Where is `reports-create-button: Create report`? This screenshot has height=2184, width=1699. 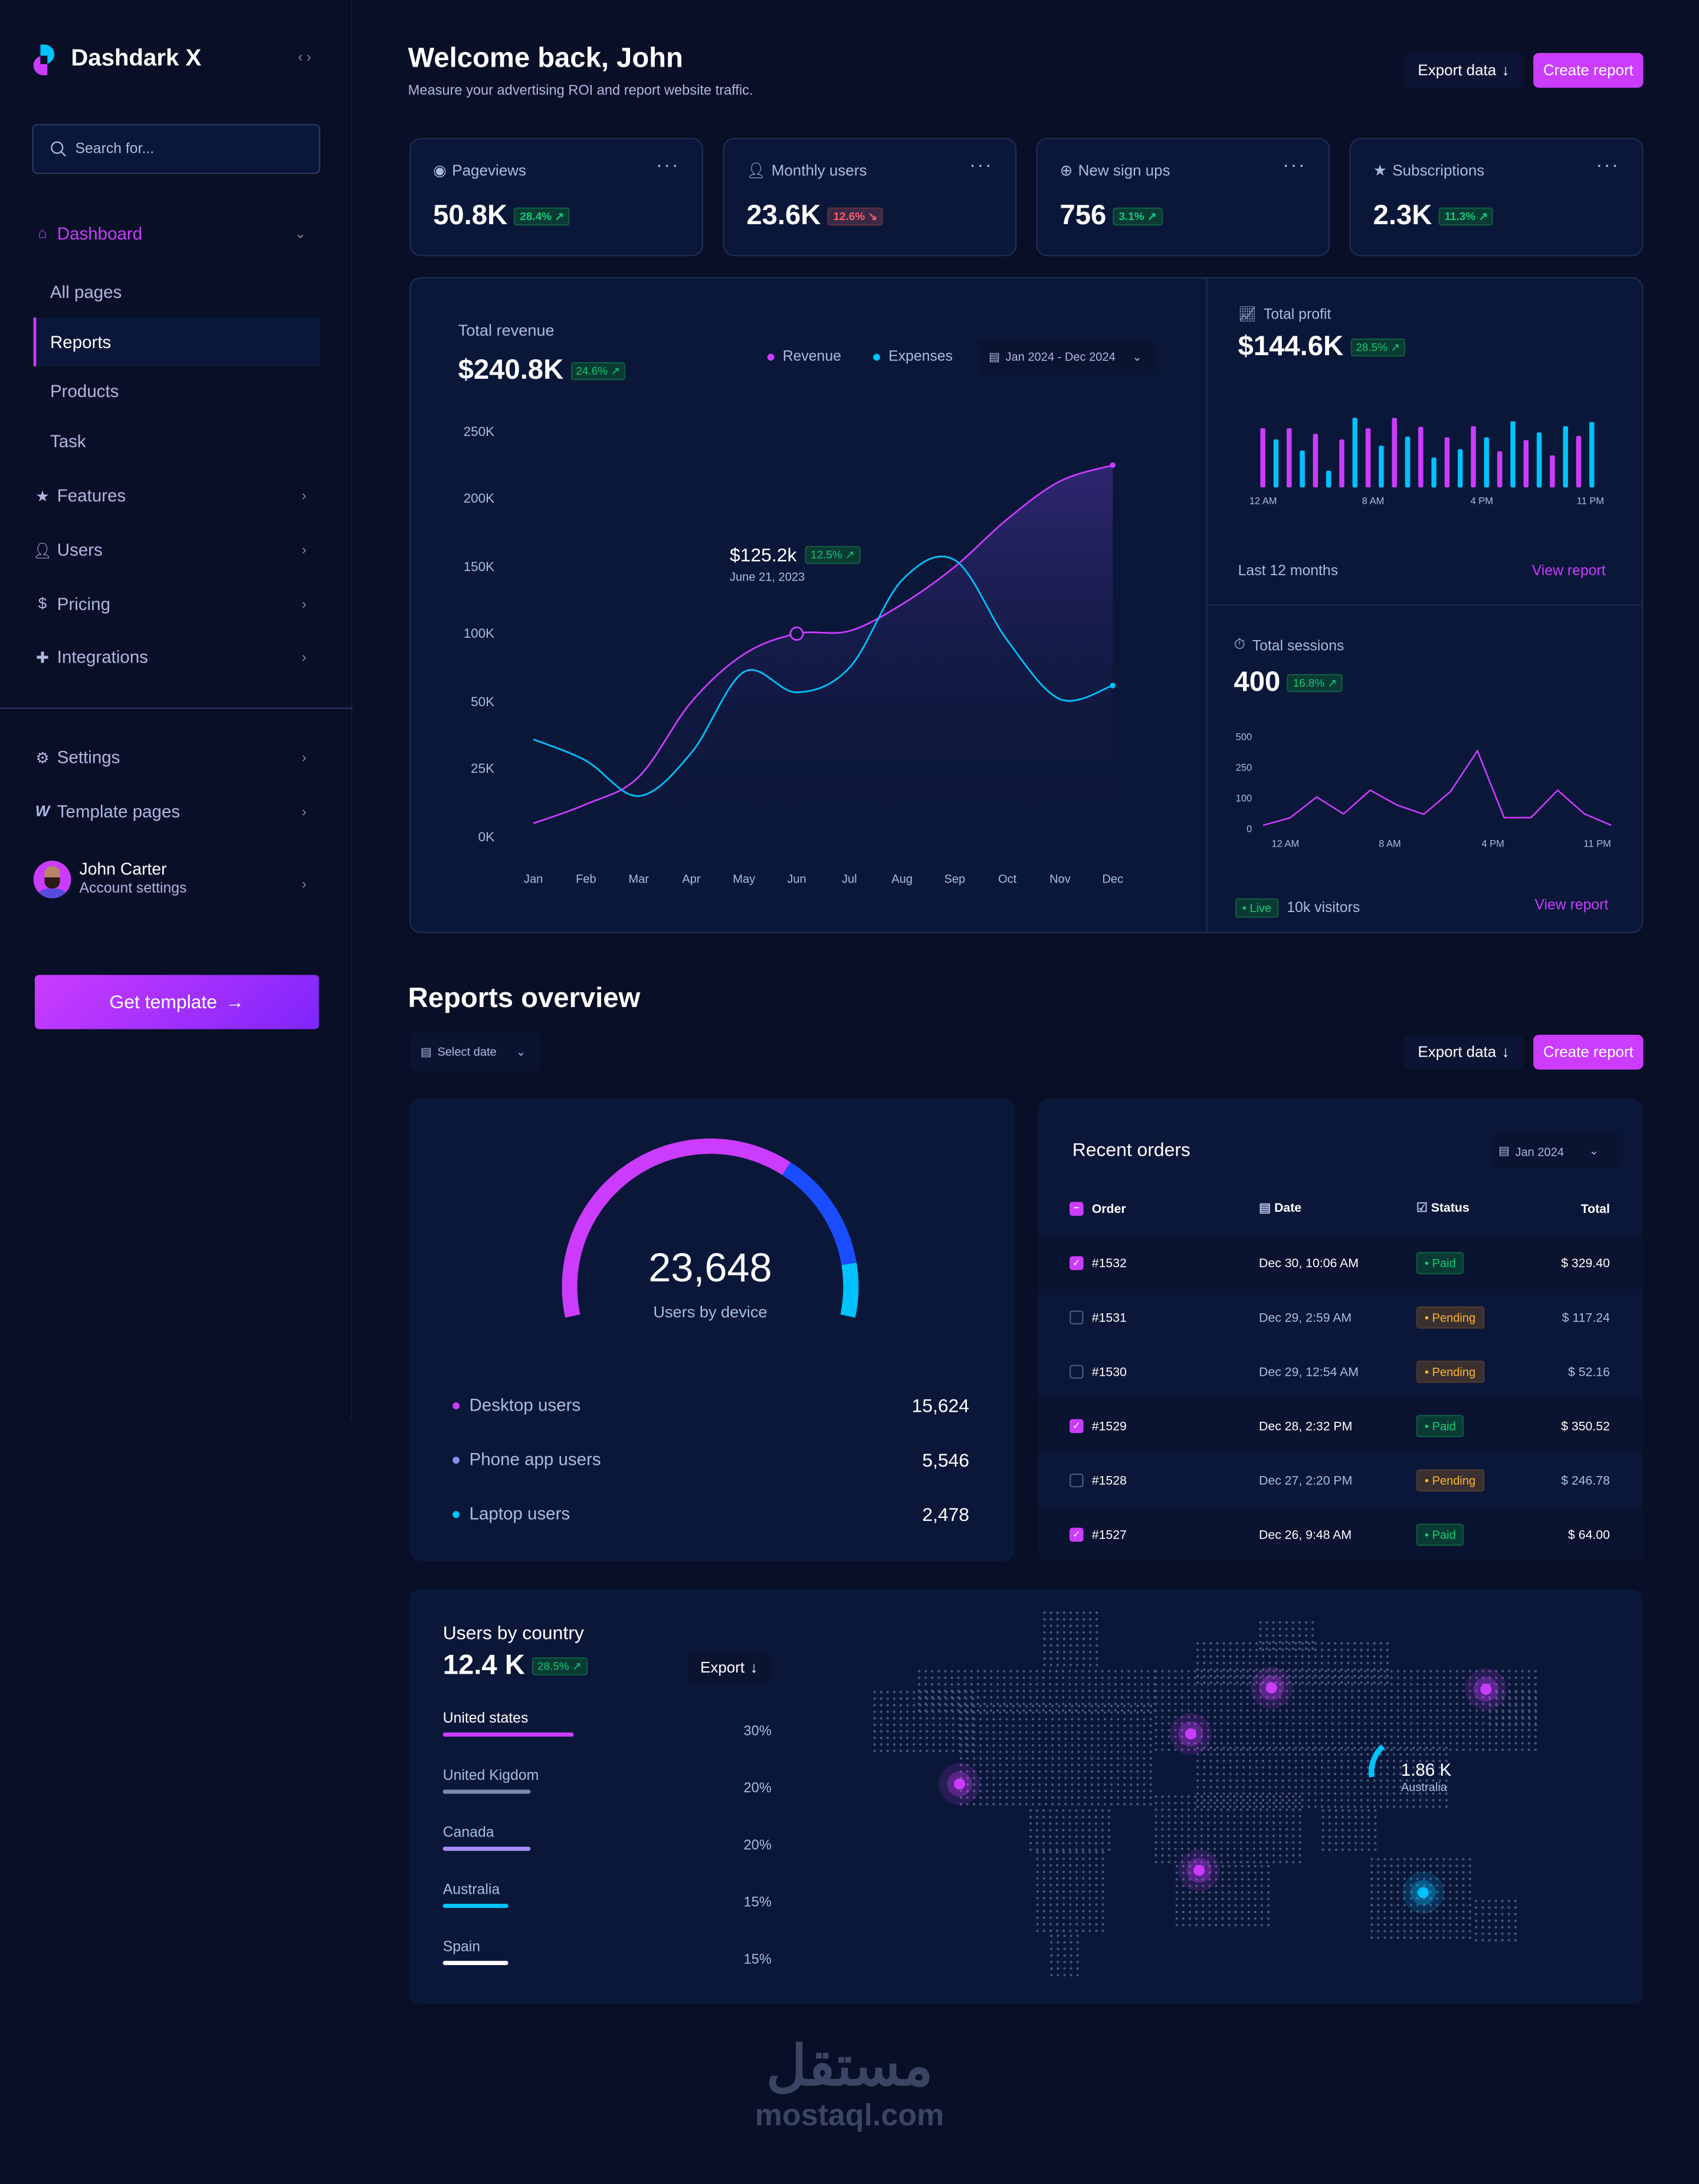 reports-create-button: Create report is located at coordinates (1588, 1052).